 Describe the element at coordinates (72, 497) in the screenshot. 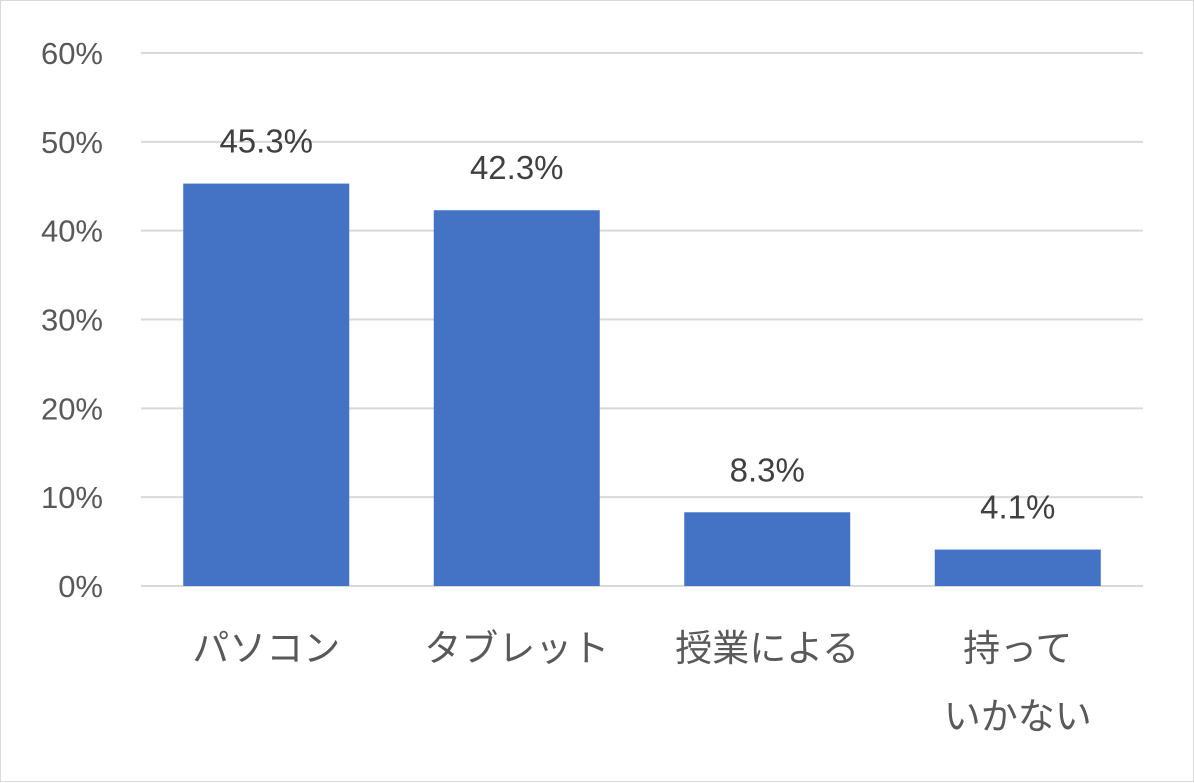

I see `y-tick-label: 10%` at that location.